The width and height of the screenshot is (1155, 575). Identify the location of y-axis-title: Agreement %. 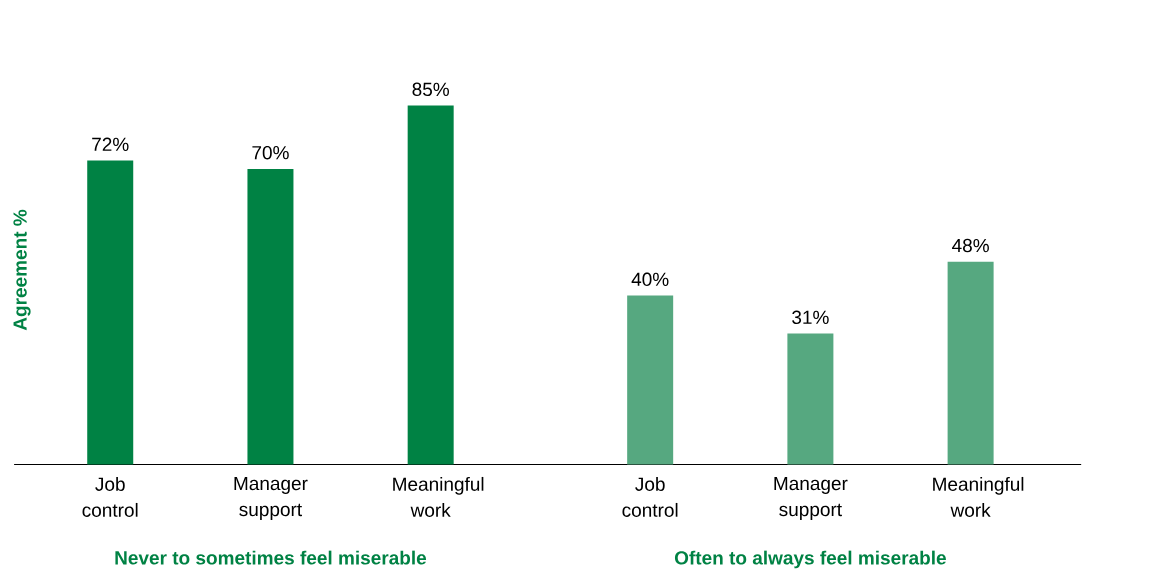
(22, 270).